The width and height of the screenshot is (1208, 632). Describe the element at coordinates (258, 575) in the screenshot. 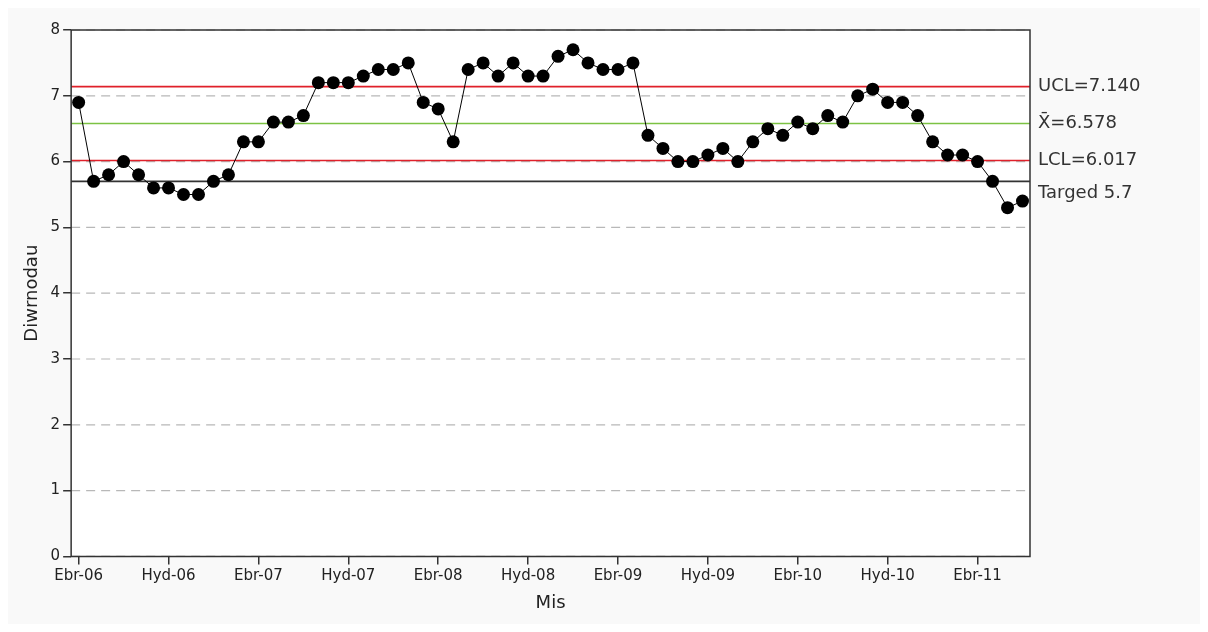

I see `x-tick-label: Ebr-07` at that location.